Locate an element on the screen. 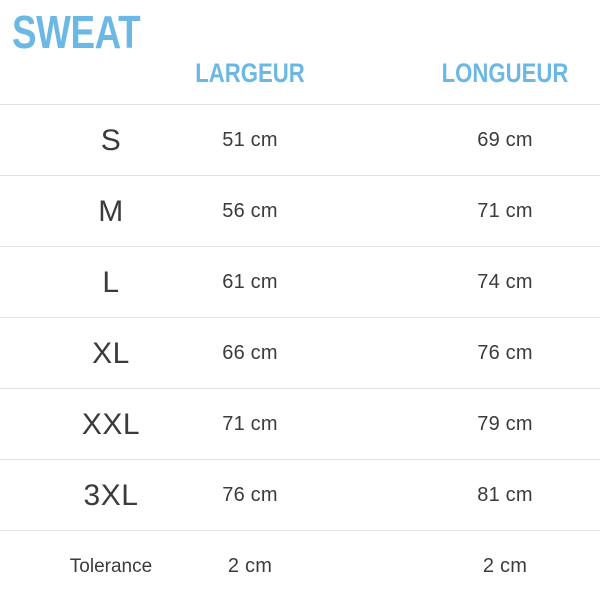 Image resolution: width=600 pixels, height=602 pixels. cell-largeur: 51 cm is located at coordinates (250, 140).